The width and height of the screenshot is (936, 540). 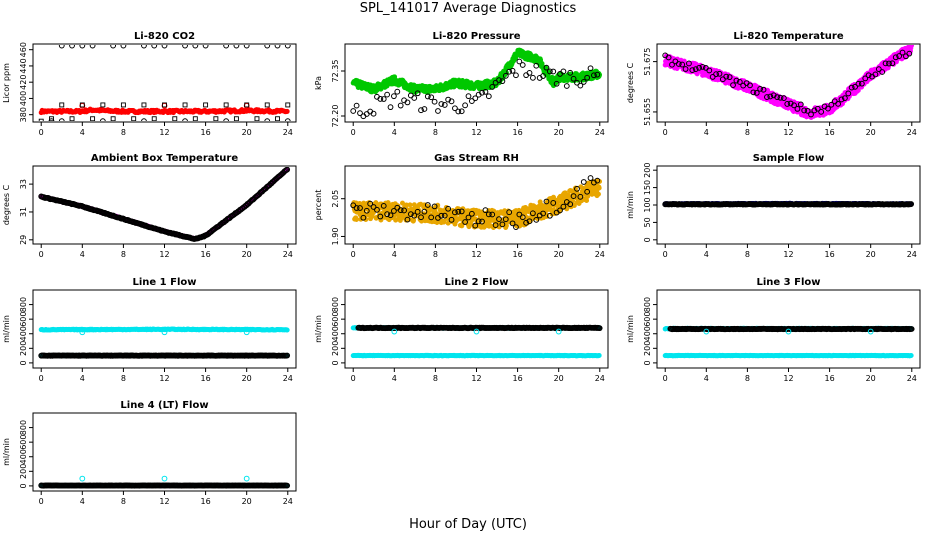 What do you see at coordinates (335, 333) in the screenshot?
I see `y-tick-label: 400` at bounding box center [335, 333].